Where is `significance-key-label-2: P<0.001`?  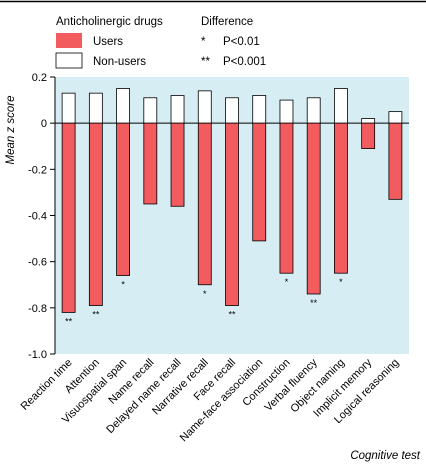
significance-key-label-2: P<0.001 is located at coordinates (244, 62).